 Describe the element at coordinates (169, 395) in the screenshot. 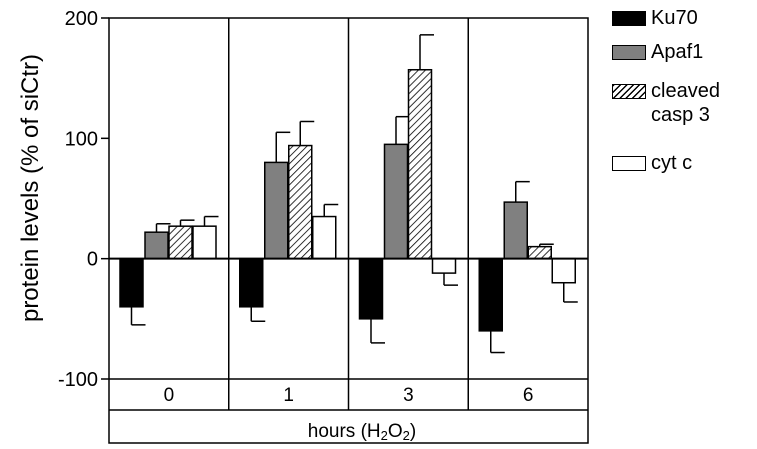

I see `category-label: 0` at that location.